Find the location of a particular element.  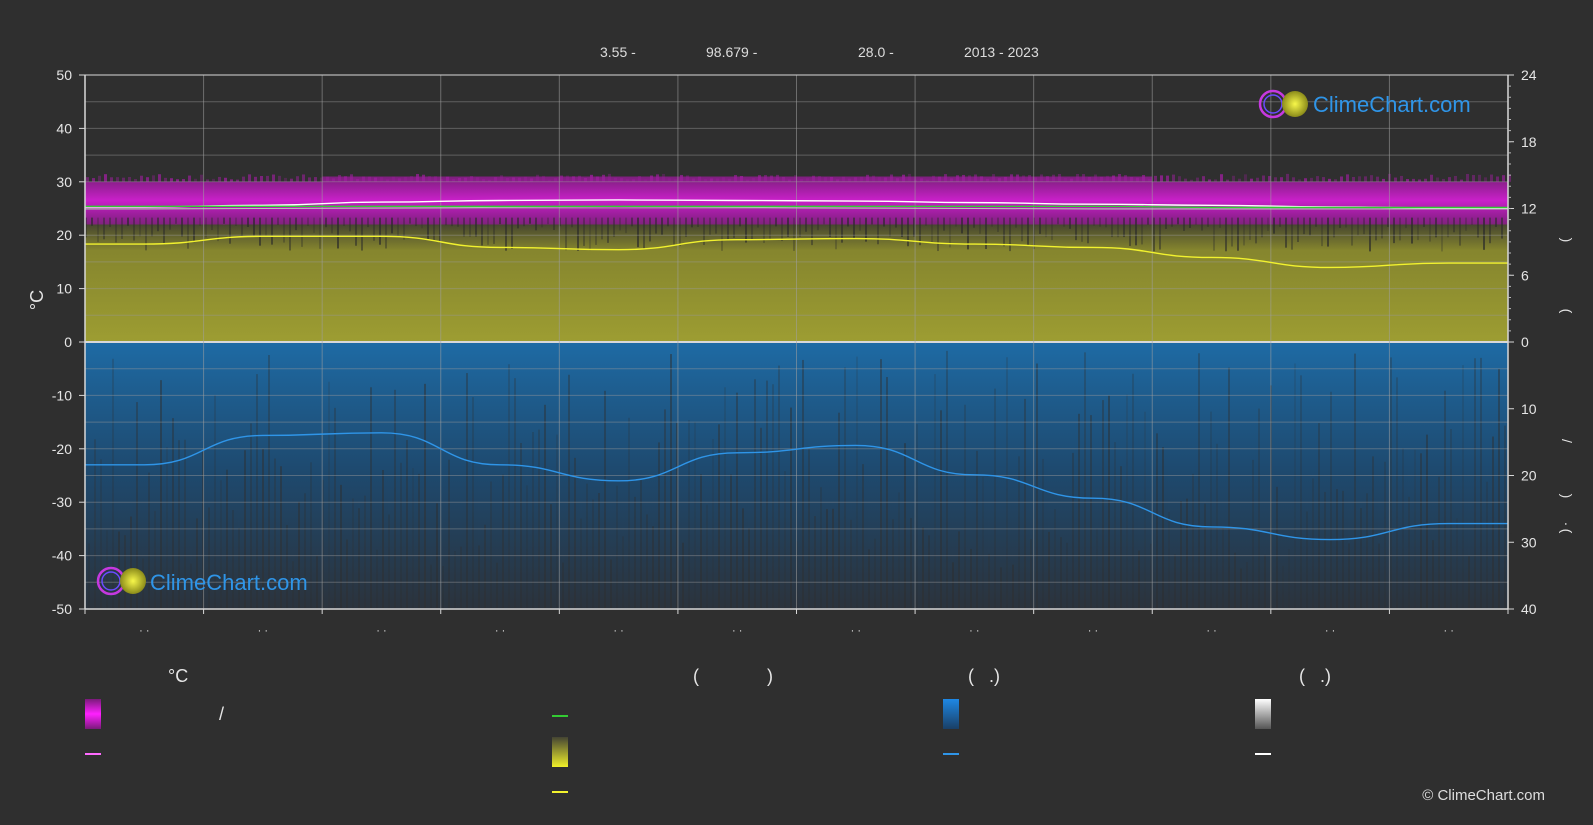

left-tick-label: 20 is located at coordinates (64, 235).